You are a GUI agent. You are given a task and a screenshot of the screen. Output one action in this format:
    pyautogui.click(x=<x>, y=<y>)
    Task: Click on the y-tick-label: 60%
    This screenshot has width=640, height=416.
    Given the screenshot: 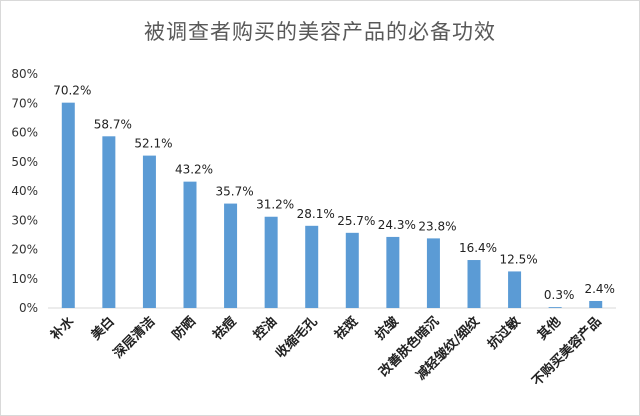 What is the action you would take?
    pyautogui.click(x=24, y=133)
    